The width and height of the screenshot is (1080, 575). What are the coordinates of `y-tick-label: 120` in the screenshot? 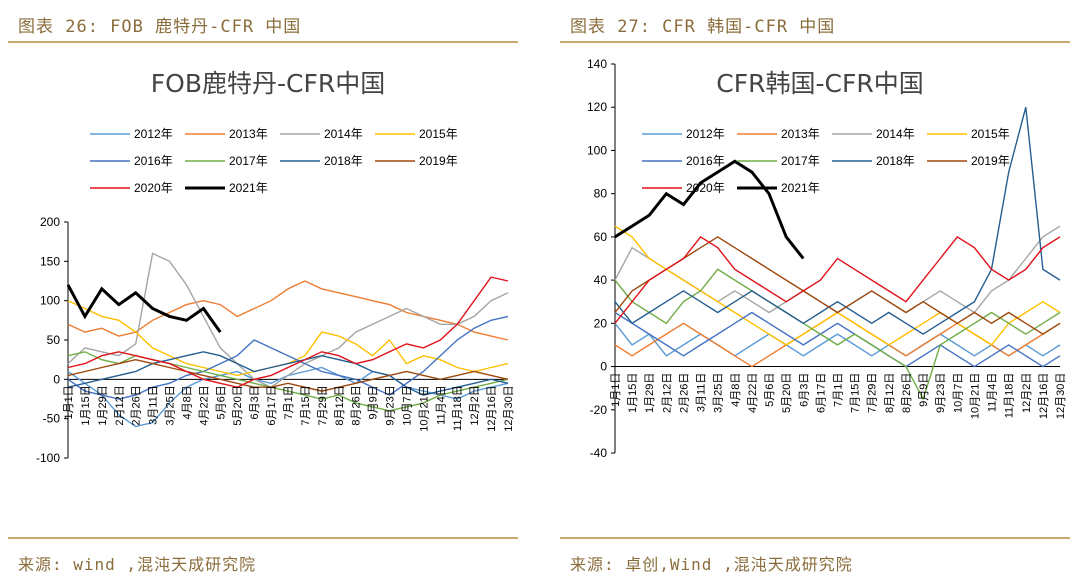 It's located at (597, 107).